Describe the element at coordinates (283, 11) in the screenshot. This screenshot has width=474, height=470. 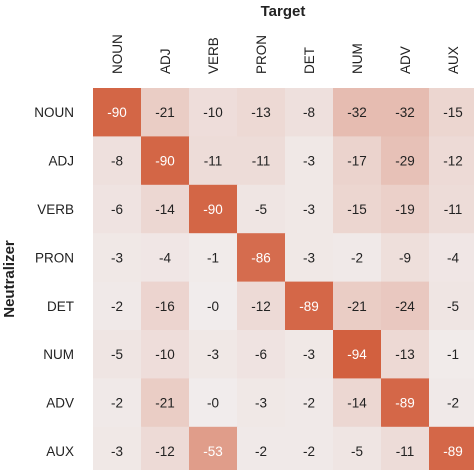
I see `chart-title: Target` at that location.